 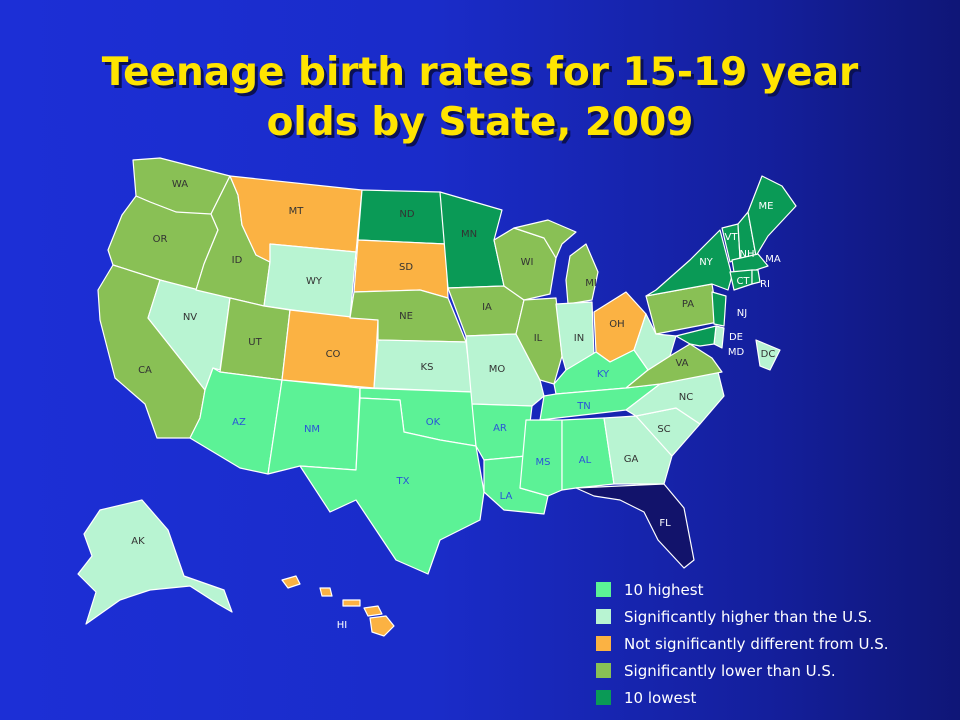 I want to click on map-title-line-2: olds by State, 2009, so click(x=480, y=122).